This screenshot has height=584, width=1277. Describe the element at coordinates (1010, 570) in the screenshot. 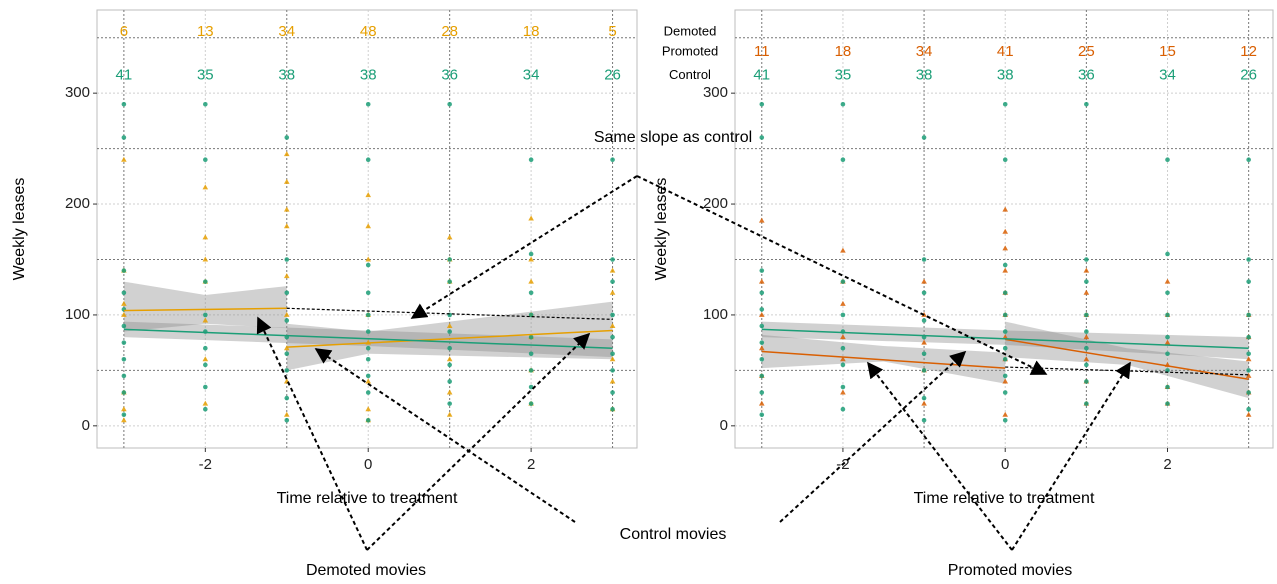

I see `annotation: Promoted movies` at that location.